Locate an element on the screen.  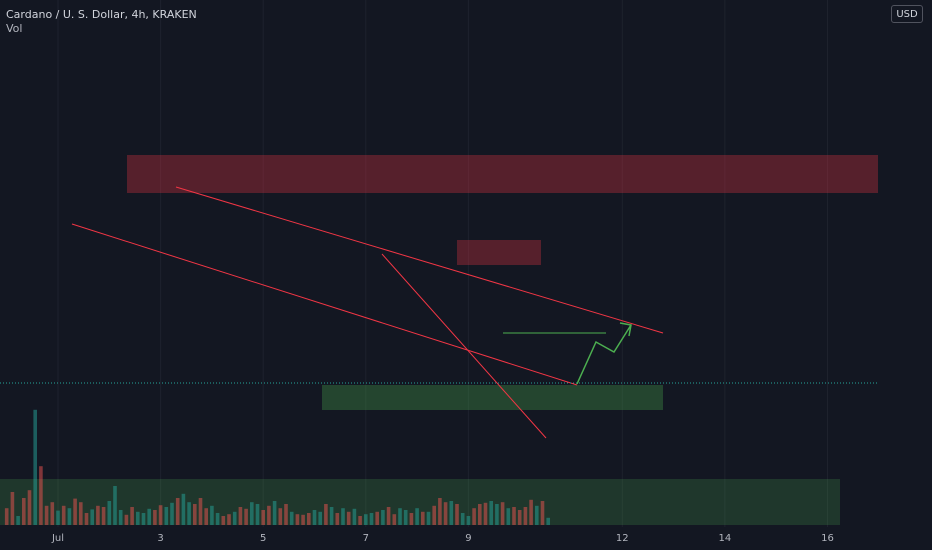
support-zone is located at coordinates (492, 397).